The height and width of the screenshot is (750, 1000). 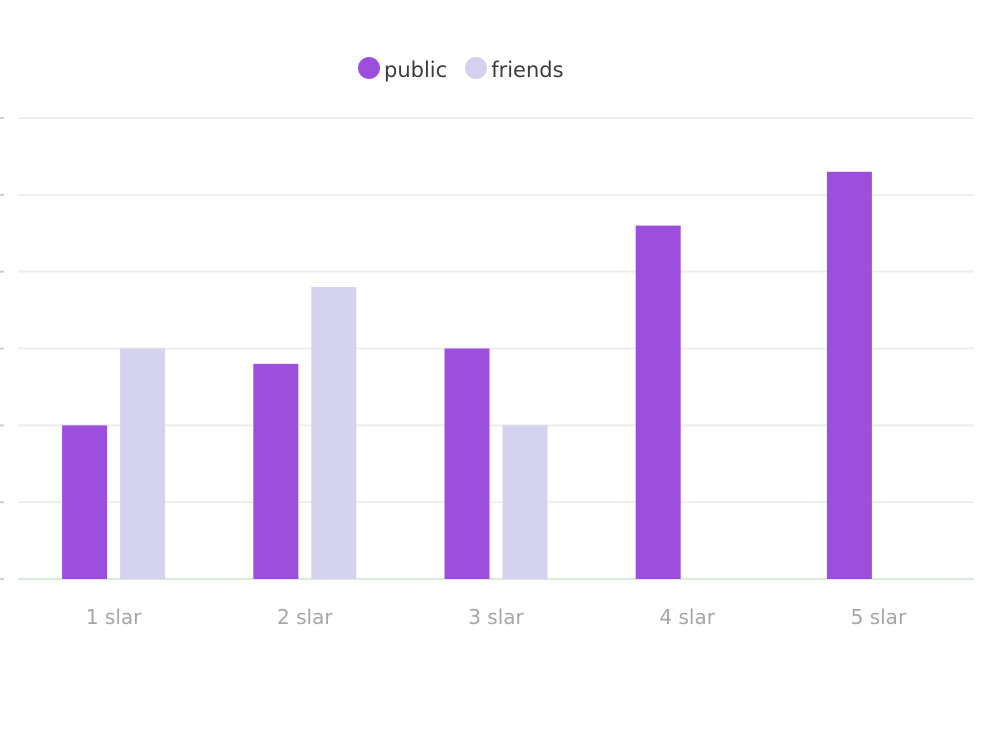 I want to click on x-tick-label-3: 3 slar, so click(x=496, y=617).